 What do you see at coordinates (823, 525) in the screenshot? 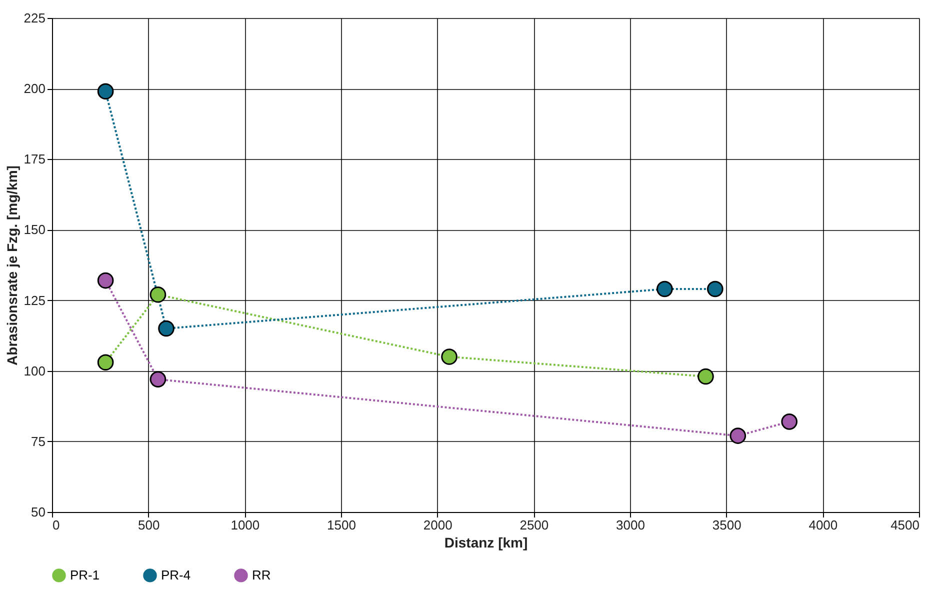
I see `x-tick-label: 4000` at bounding box center [823, 525].